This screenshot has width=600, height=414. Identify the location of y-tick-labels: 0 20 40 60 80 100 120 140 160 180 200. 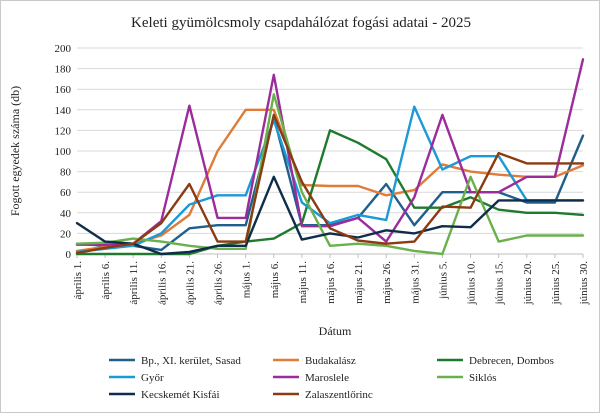
(63, 152).